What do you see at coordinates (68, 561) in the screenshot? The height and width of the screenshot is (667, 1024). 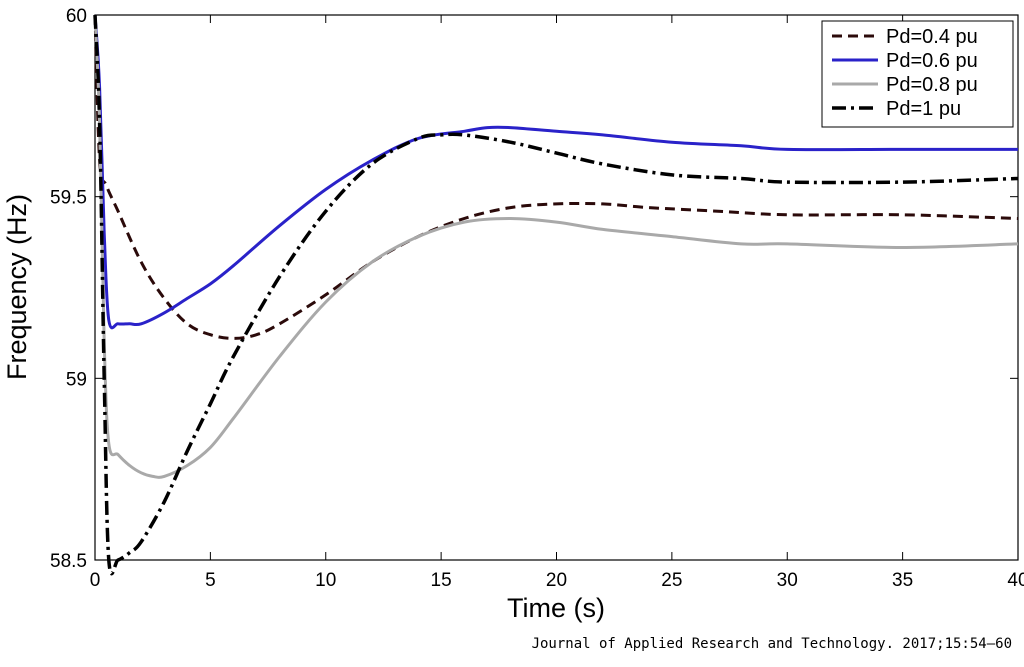 I see `y-tick-label: 58.5` at bounding box center [68, 561].